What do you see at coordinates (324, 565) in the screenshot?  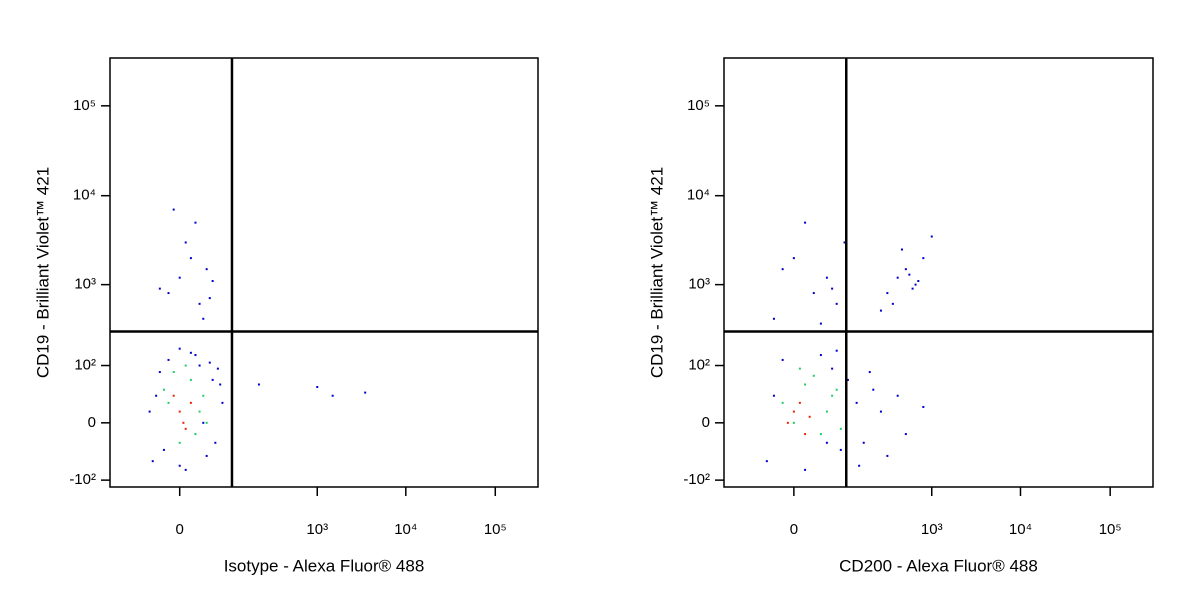 I see `x-axis-title: Isotype - Alexa Fluor® 488` at bounding box center [324, 565].